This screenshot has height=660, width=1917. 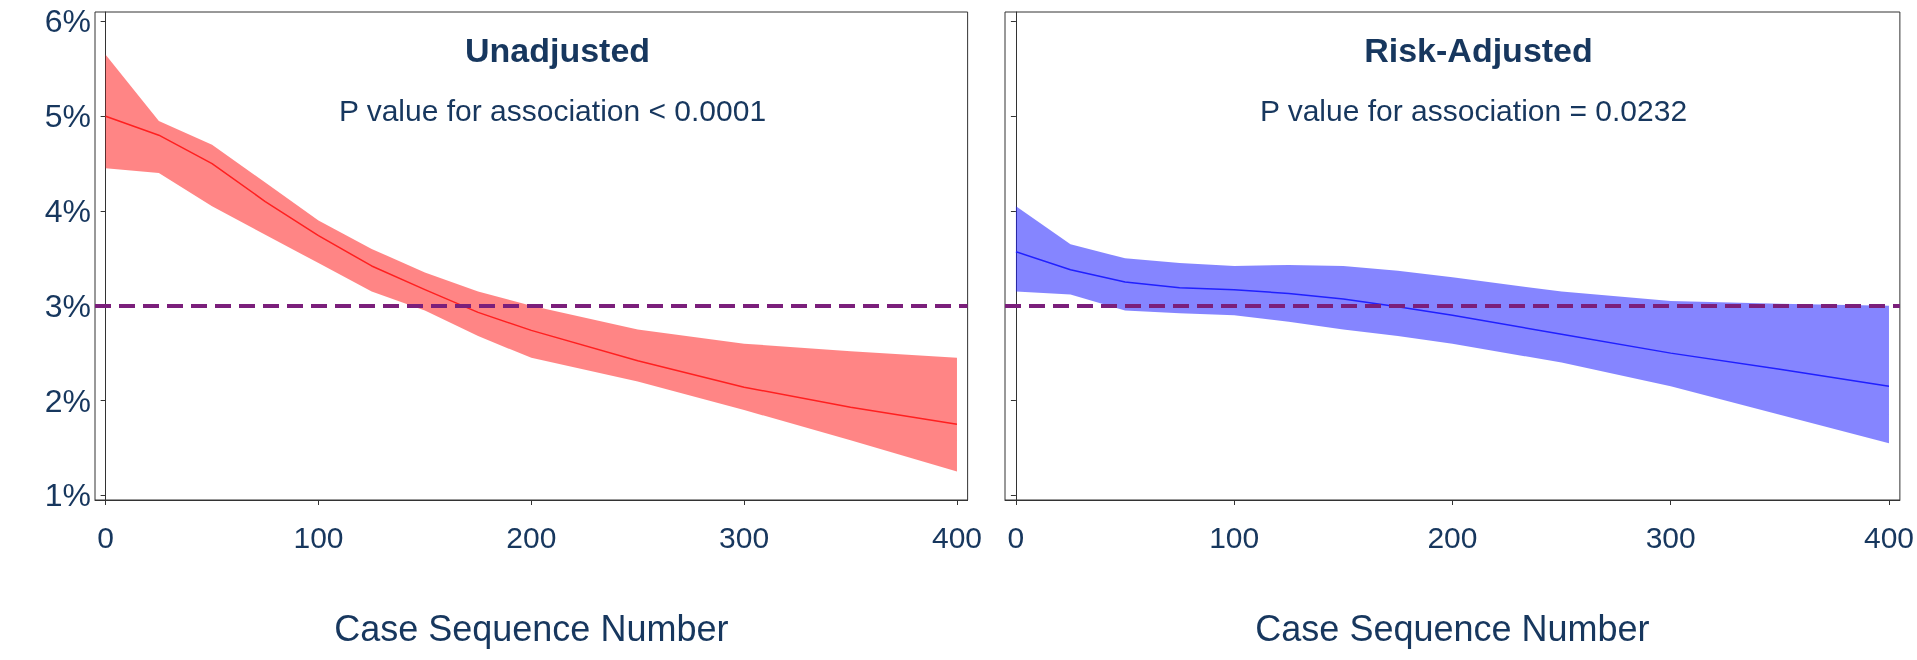 What do you see at coordinates (552, 110) in the screenshot?
I see `annotation: P value for association < 0.0001` at bounding box center [552, 110].